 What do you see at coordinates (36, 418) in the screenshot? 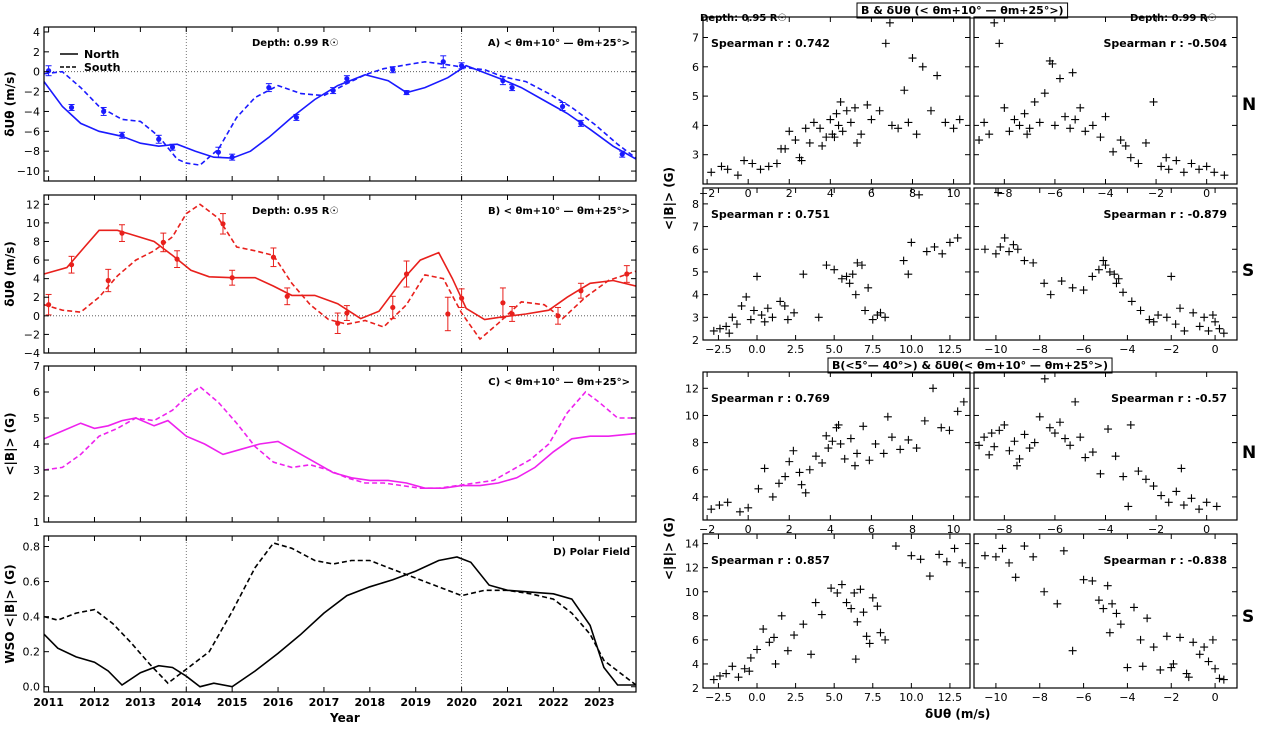
I see `y-tick-label: 5` at bounding box center [36, 418].